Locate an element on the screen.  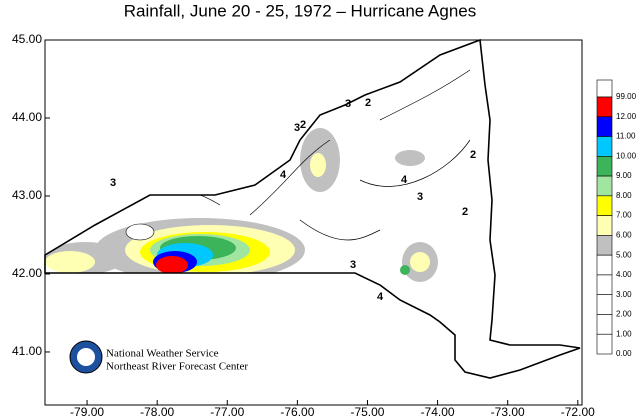
y-tick-label: 42.00 is located at coordinates (27, 273).